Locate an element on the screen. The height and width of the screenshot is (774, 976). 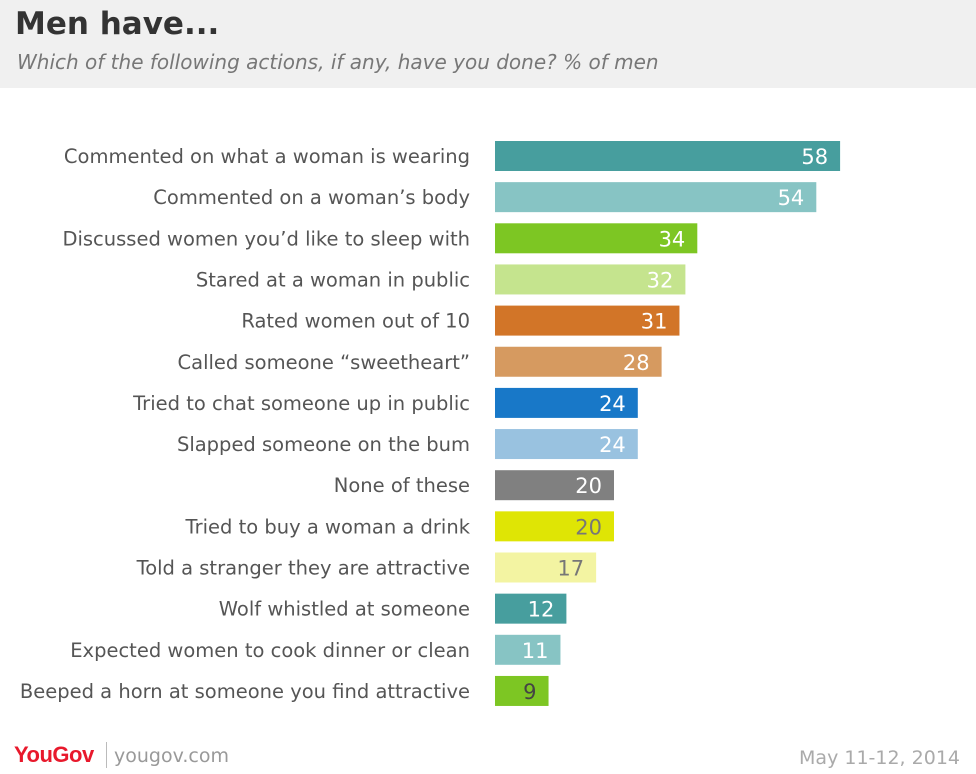
footer-url: yougov.com is located at coordinates (171, 756).